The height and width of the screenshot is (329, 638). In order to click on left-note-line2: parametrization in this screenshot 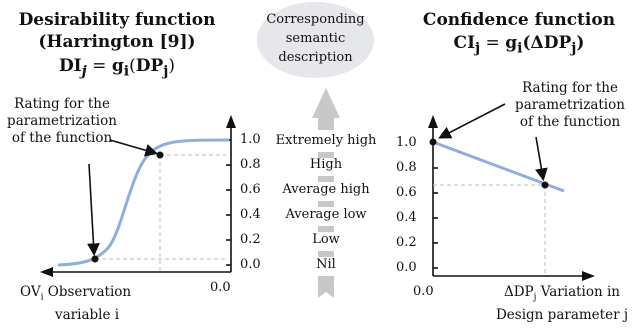, I will do `click(62, 121)`.